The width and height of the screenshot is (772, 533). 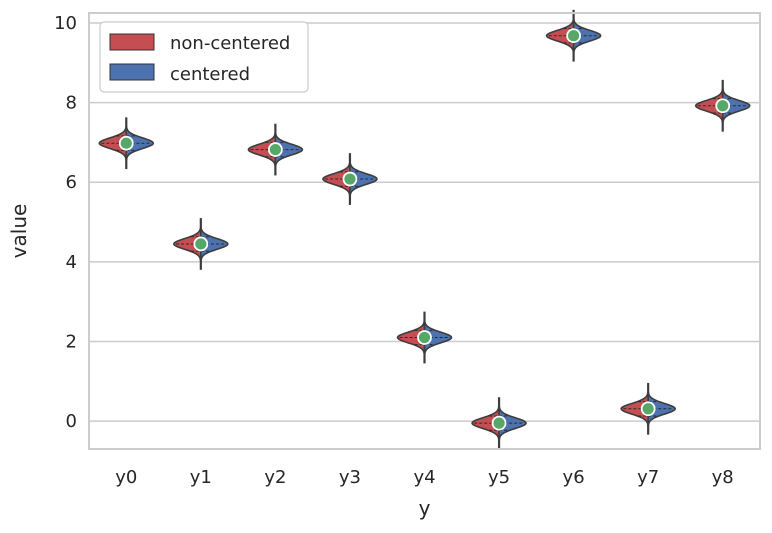 I want to click on x-tick-label: y3, so click(x=350, y=477).